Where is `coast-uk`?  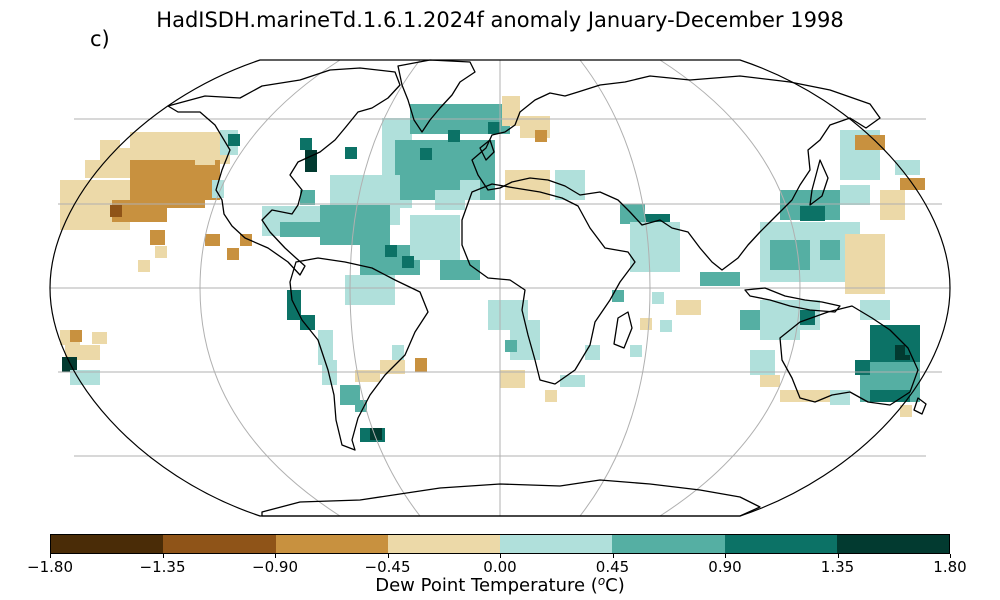
coast-uk is located at coordinates (487, 150).